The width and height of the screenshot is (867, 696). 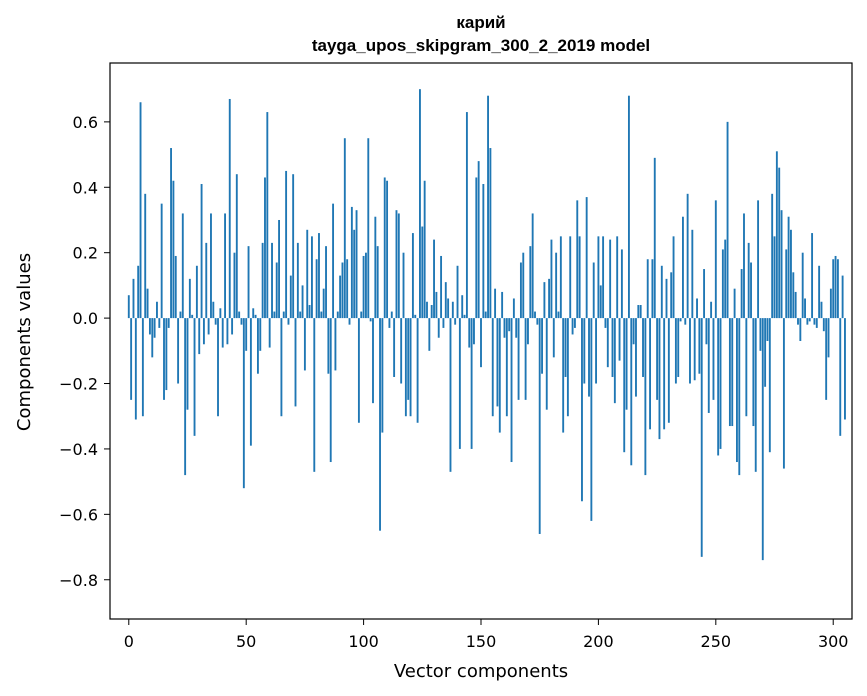 I want to click on y-axis-ticks: −0.8 −0.6 −0.4 −0.2 0.0 0.2 0.4 0.6, so click(x=84, y=351).